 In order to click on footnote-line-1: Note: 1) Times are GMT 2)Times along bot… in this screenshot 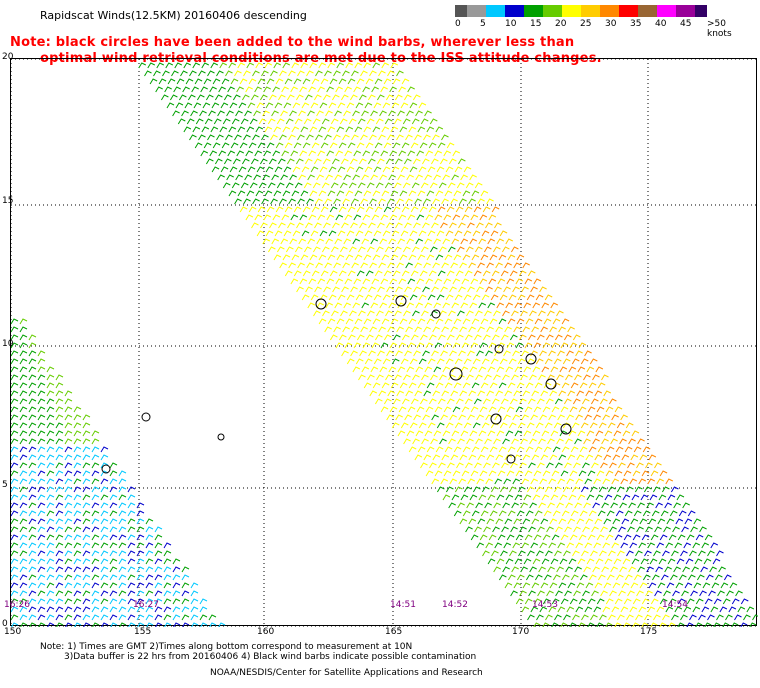, I will do `click(226, 647)`.